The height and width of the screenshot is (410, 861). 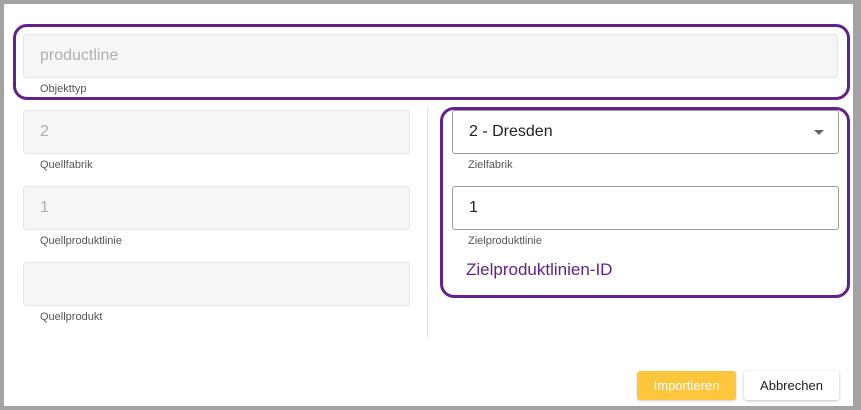 I want to click on source-productline-label: Quellproduktlinie, so click(x=81, y=241).